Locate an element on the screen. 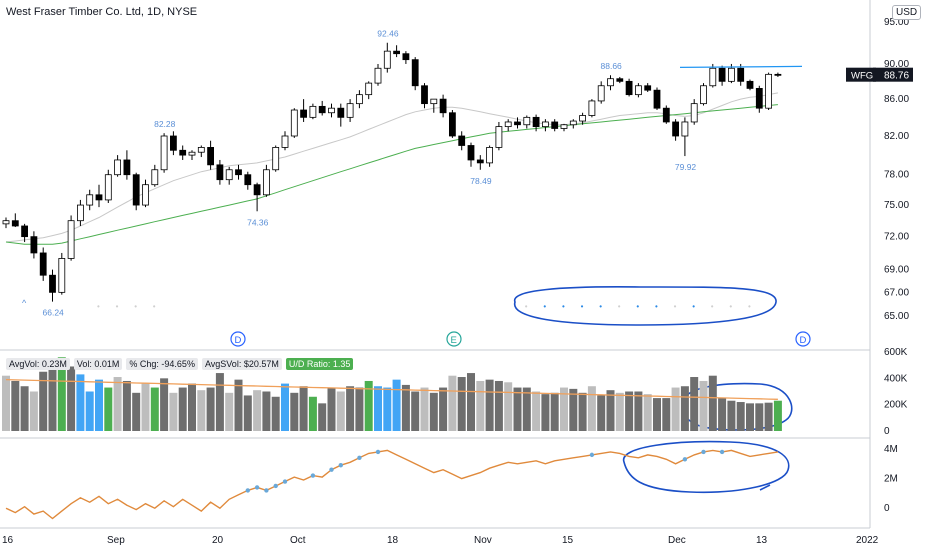 The width and height of the screenshot is (932, 555). x-tick-label: 18 is located at coordinates (393, 540).